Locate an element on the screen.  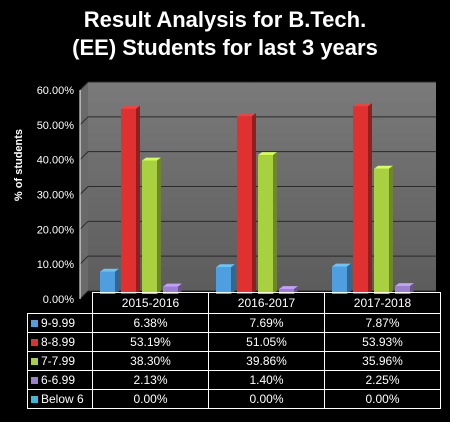
chart-title-line-1: Result Analysis for B.Tech. is located at coordinates (225, 19).